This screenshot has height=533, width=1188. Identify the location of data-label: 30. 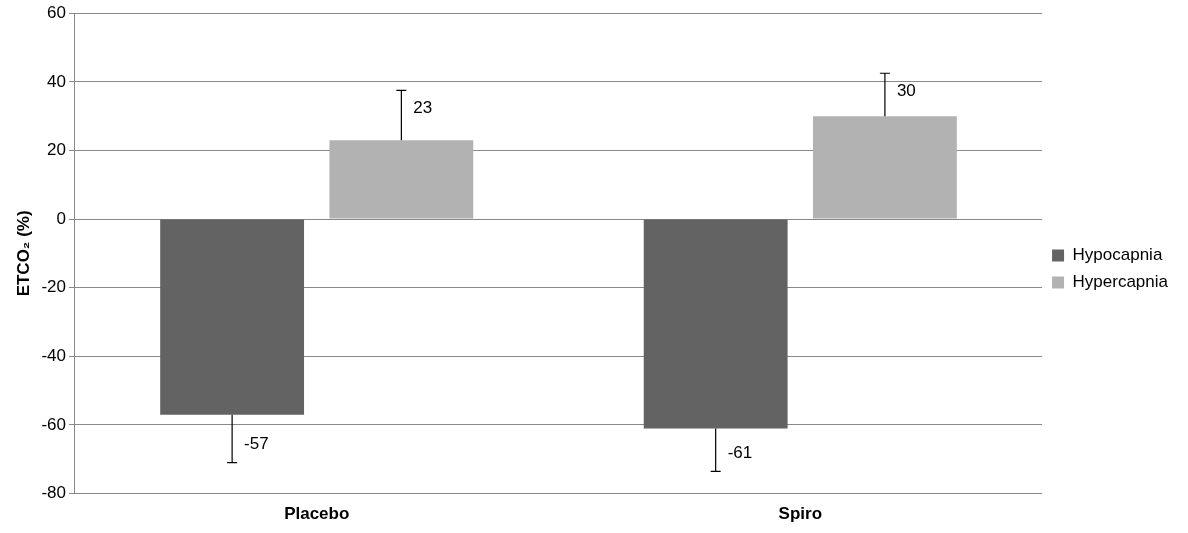
(906, 90).